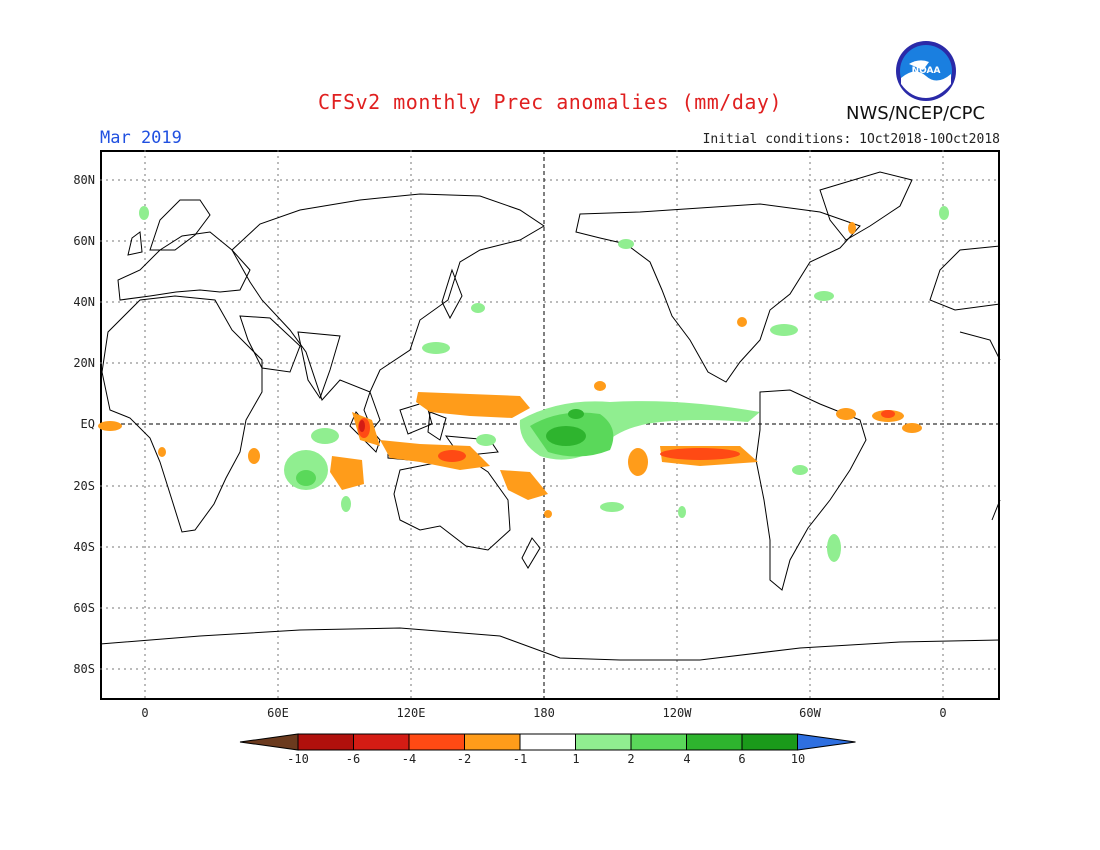 The width and height of the screenshot is (1100, 850). I want to click on lon-label: 60E, so click(278, 713).